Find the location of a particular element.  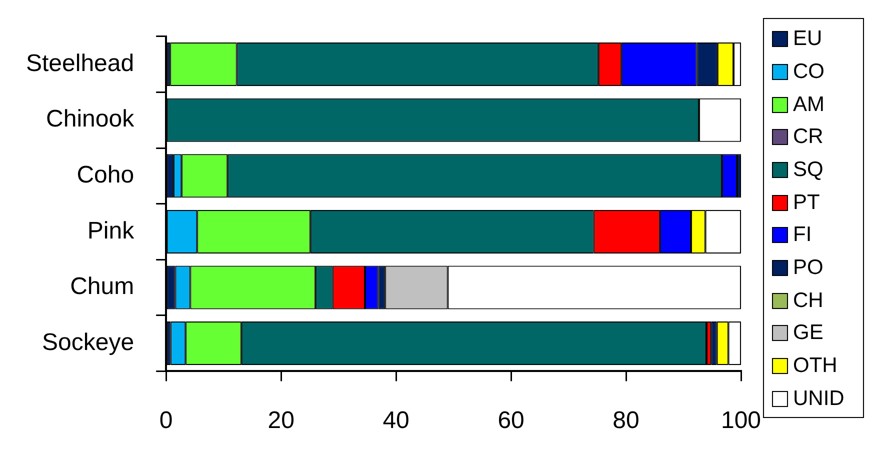

x-tick-label: 100 is located at coordinates (741, 420).